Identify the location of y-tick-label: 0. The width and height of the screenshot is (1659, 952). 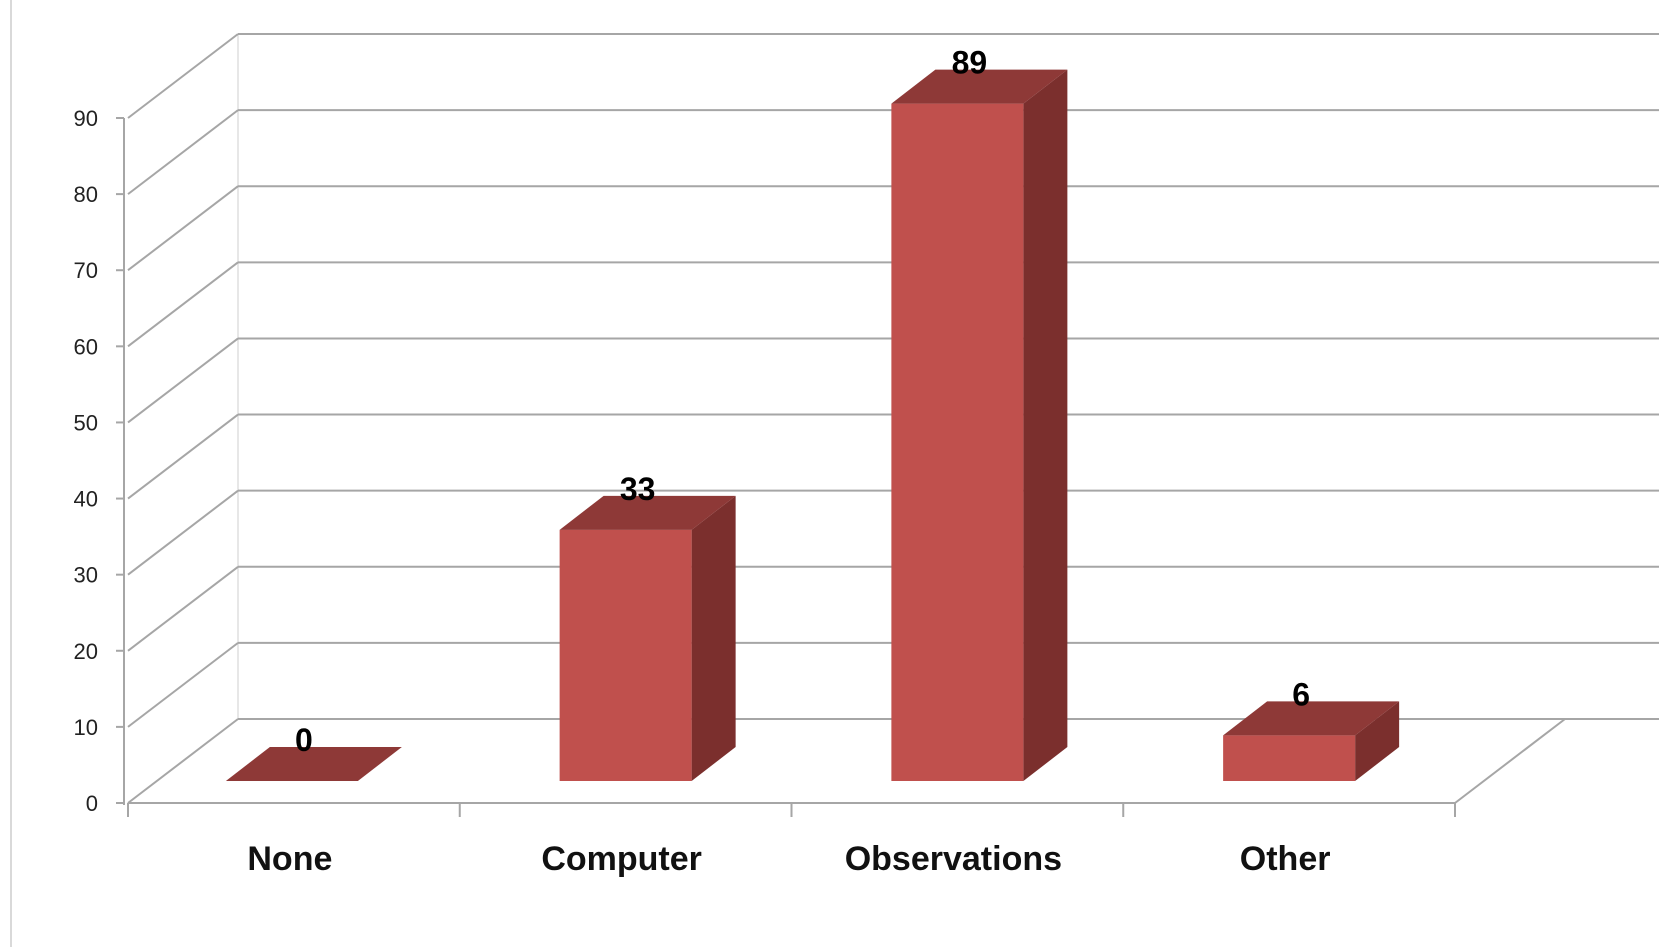
(92, 803).